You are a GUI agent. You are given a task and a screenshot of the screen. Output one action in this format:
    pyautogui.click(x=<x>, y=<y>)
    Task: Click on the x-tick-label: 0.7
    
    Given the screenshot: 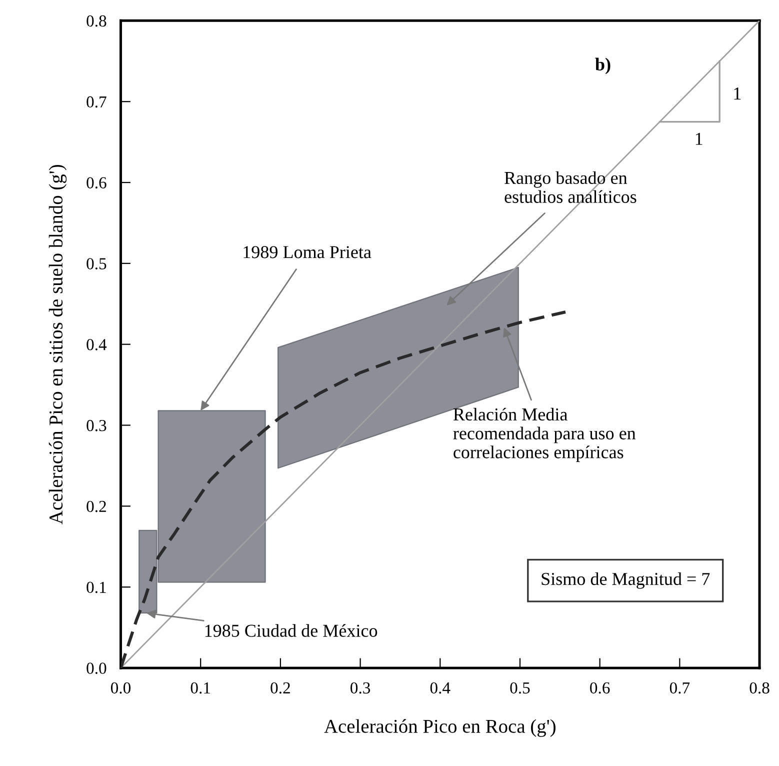 What is the action you would take?
    pyautogui.click(x=680, y=688)
    